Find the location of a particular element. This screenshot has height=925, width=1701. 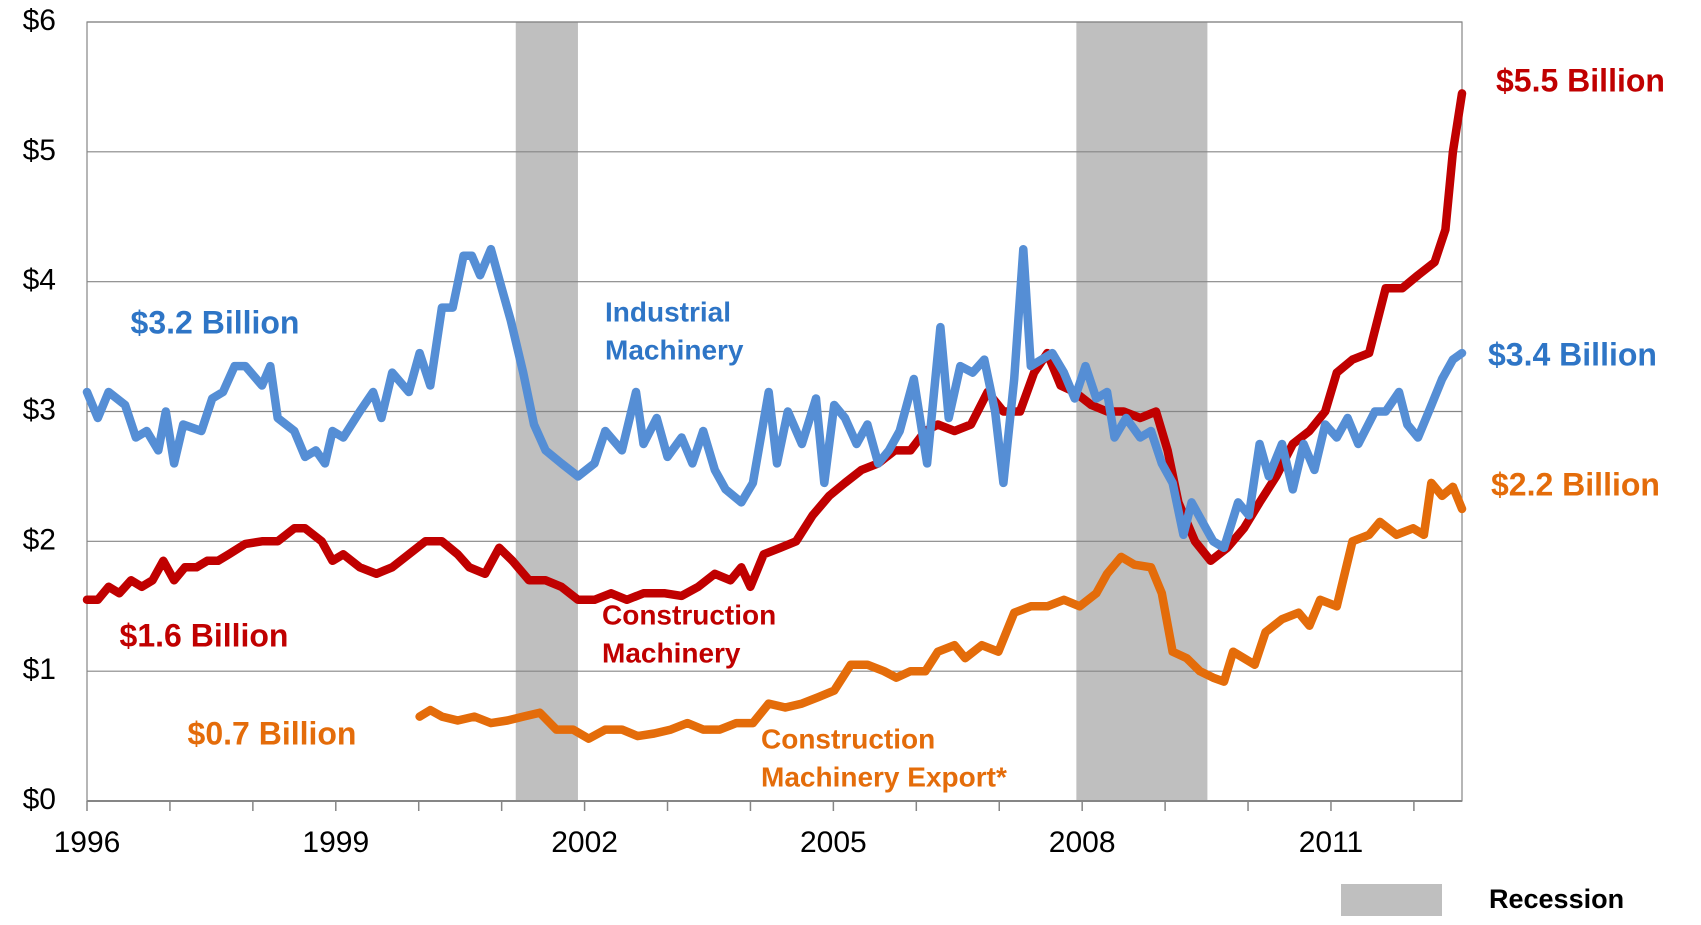

annotation: Machinery Export* is located at coordinates (884, 776).